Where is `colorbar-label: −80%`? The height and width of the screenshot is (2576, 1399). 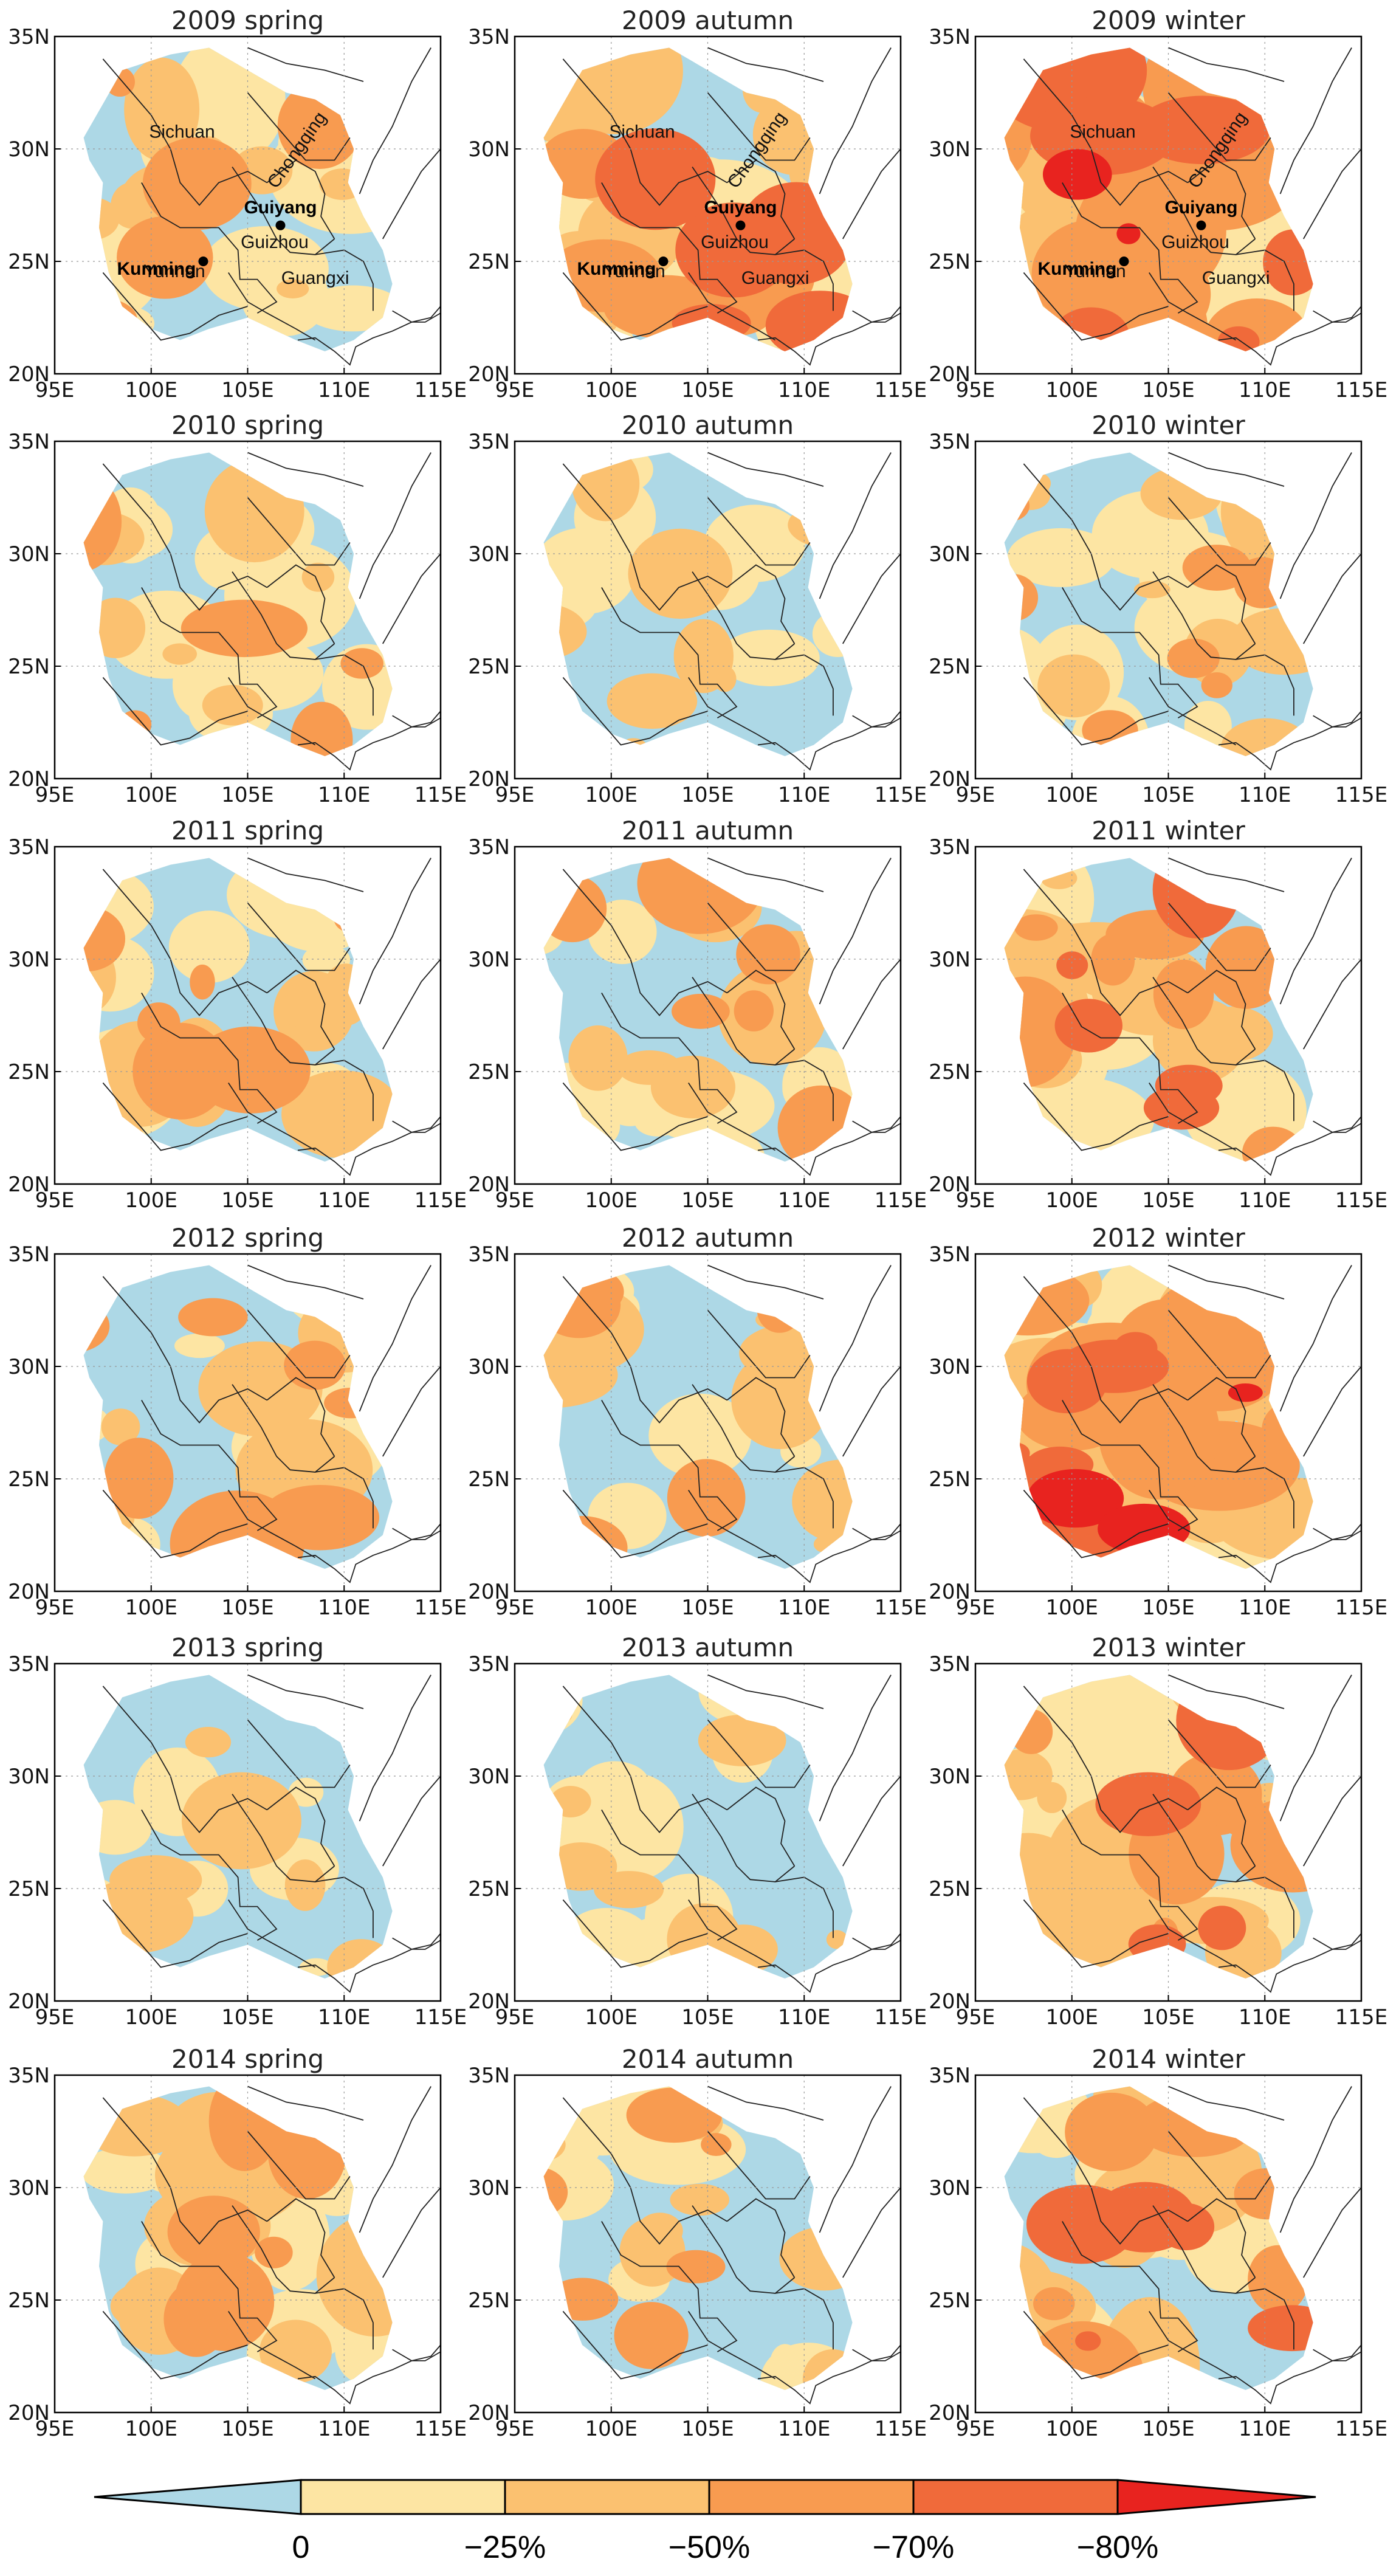
colorbar-label: −80% is located at coordinates (1117, 2547).